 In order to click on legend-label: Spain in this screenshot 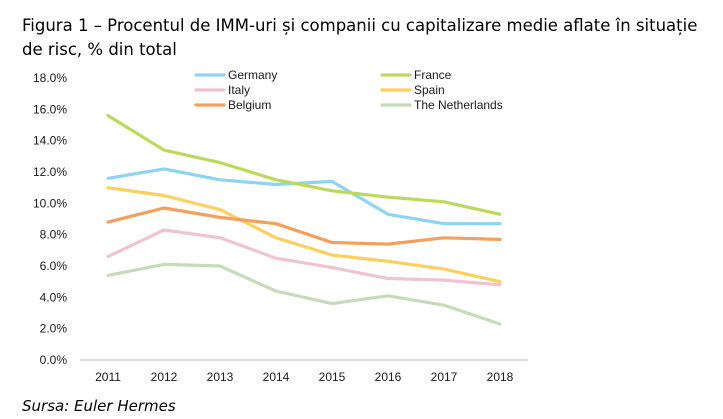, I will do `click(429, 90)`.